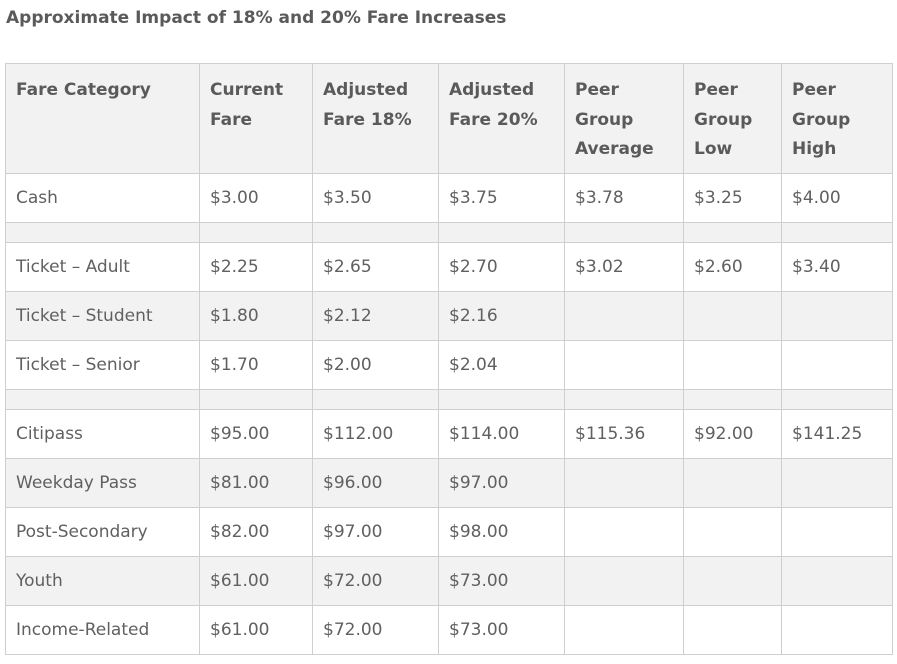 The width and height of the screenshot is (897, 664). What do you see at coordinates (375, 434) in the screenshot?
I see `cell-adjusted-18: $112.00` at bounding box center [375, 434].